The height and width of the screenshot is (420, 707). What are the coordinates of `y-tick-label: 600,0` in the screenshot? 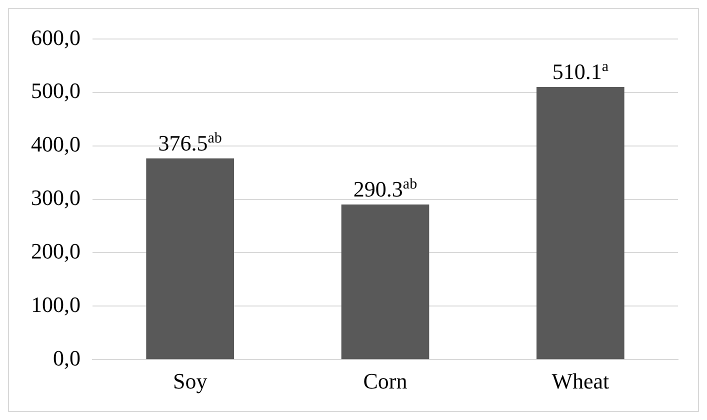 It's located at (55, 37).